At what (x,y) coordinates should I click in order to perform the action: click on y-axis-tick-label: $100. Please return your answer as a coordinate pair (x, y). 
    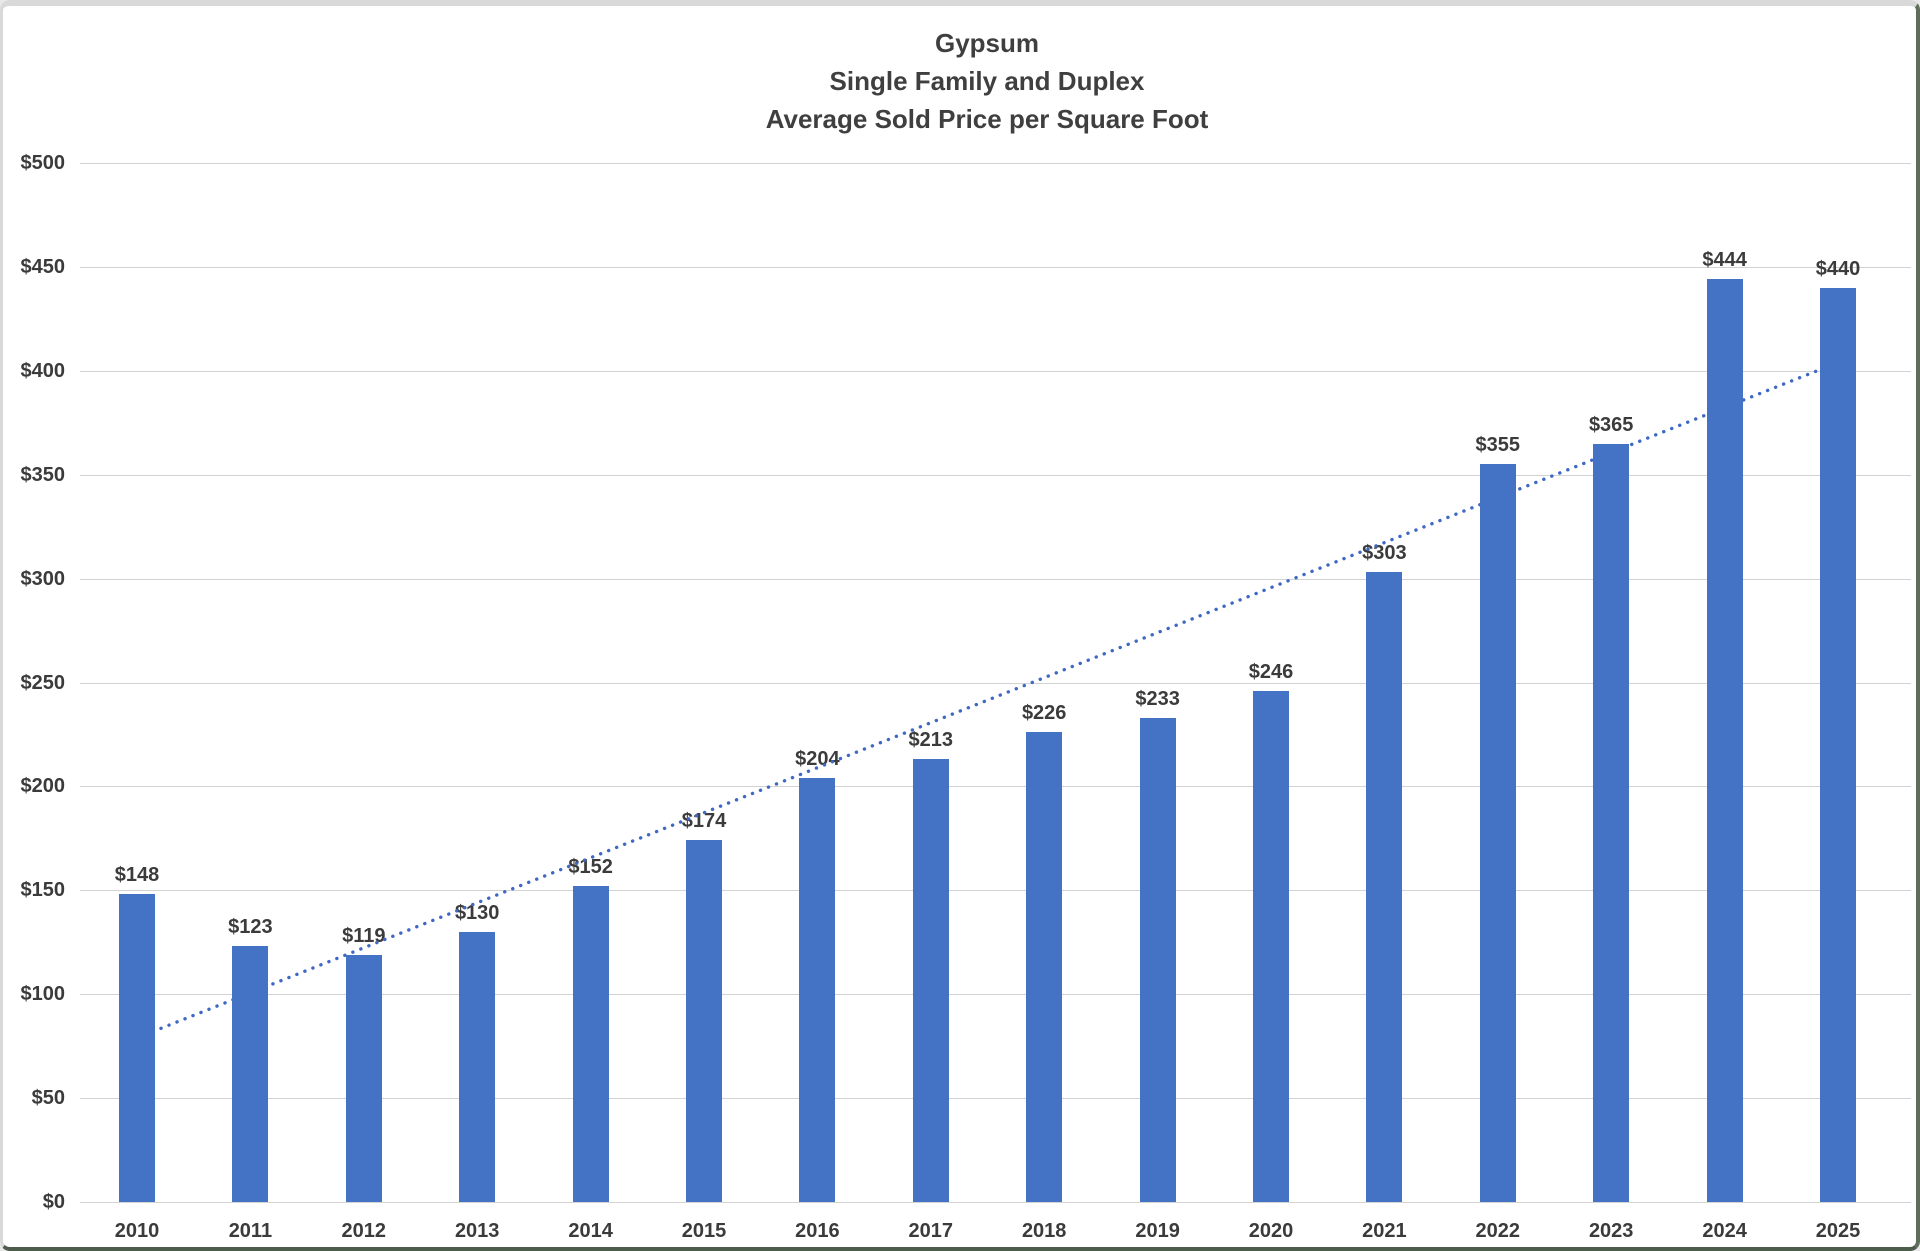
    Looking at the image, I should click on (43, 994).